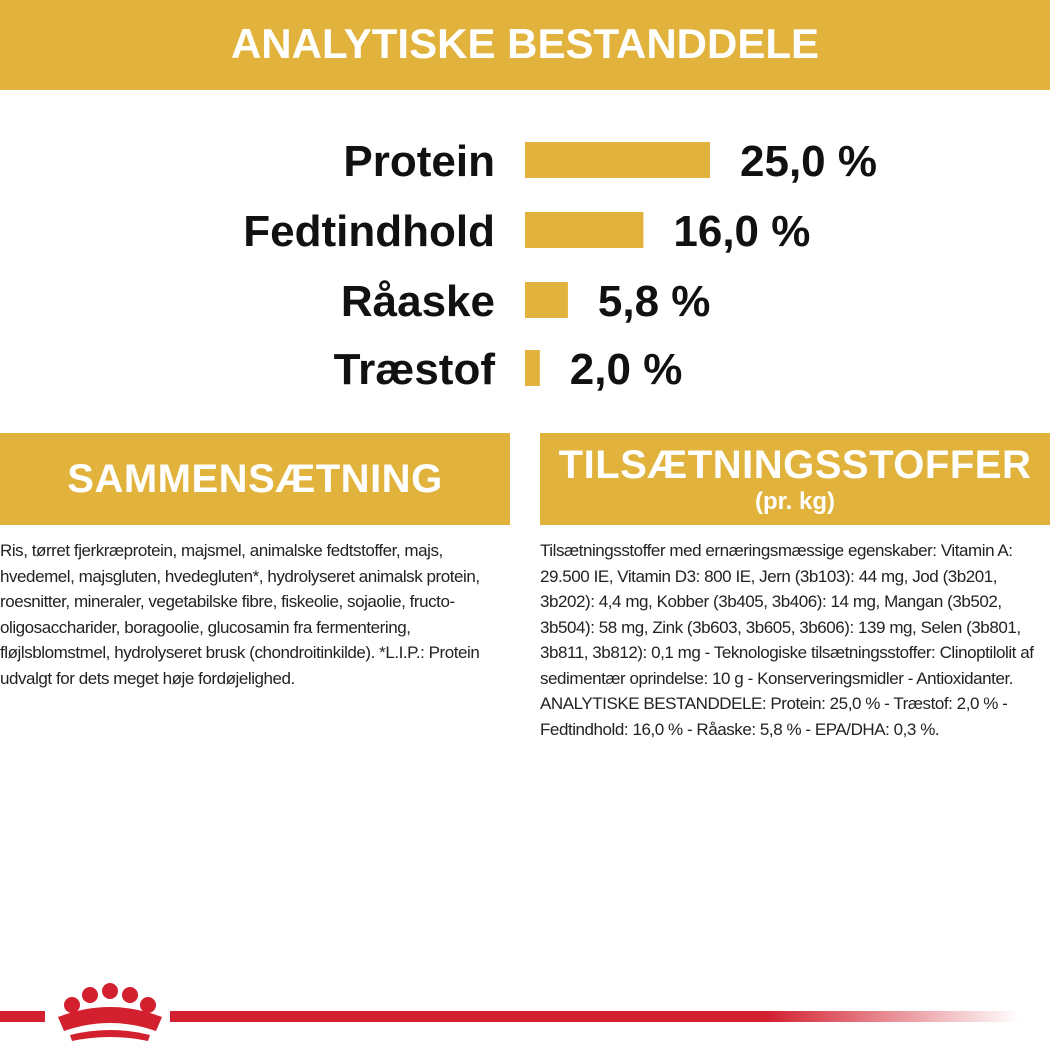  I want to click on category-label: Træstof, so click(415, 369).